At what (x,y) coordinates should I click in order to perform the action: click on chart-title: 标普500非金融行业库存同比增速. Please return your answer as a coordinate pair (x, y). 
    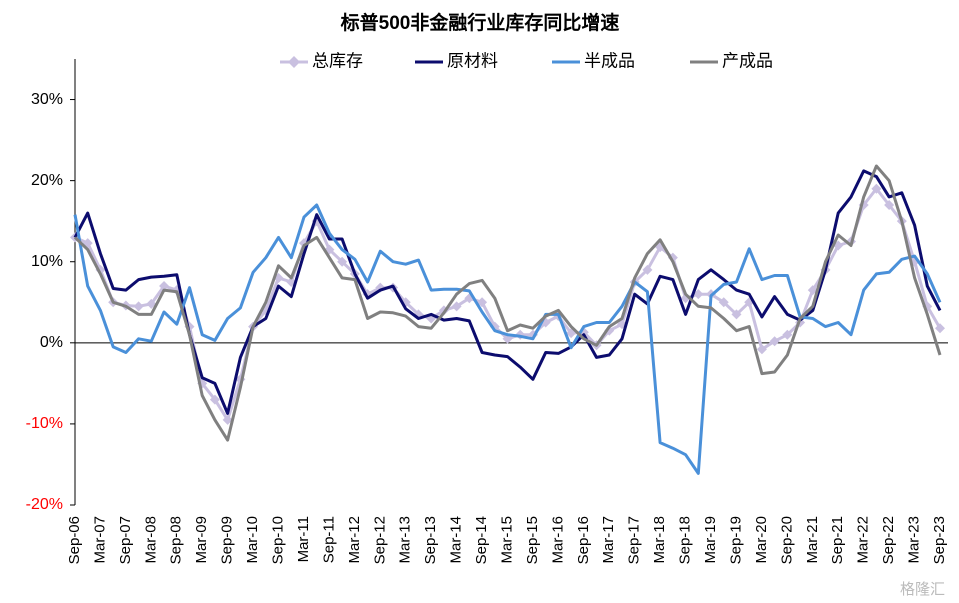
    Looking at the image, I should click on (480, 22).